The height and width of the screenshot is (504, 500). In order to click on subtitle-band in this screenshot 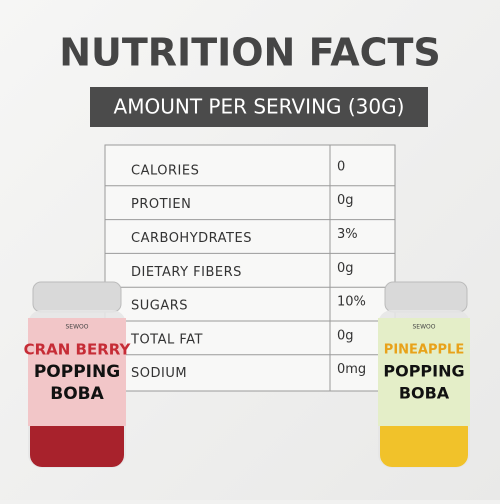, I will do `click(259, 107)`.